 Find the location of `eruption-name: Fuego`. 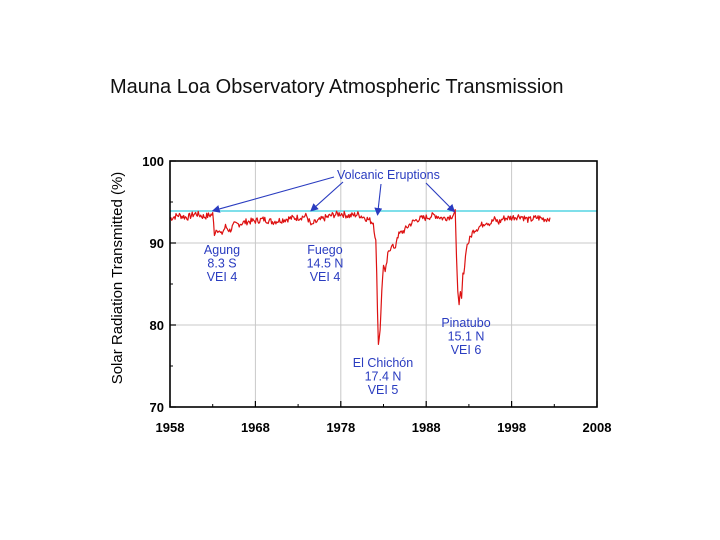

eruption-name: Fuego is located at coordinates (324, 250).